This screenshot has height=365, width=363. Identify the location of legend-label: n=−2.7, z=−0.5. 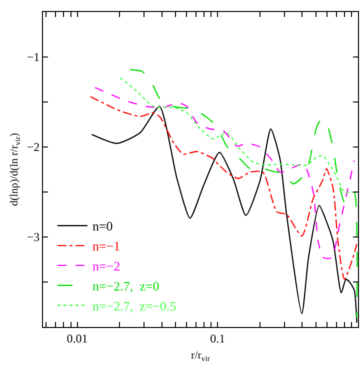
(134, 306).